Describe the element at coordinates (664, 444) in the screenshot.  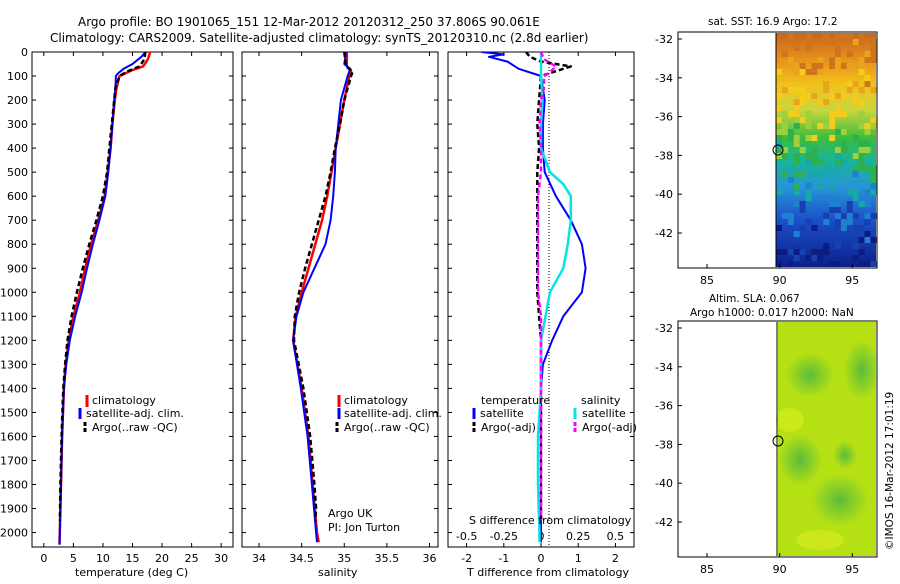
I see `map-lat-tick-label: -38` at that location.